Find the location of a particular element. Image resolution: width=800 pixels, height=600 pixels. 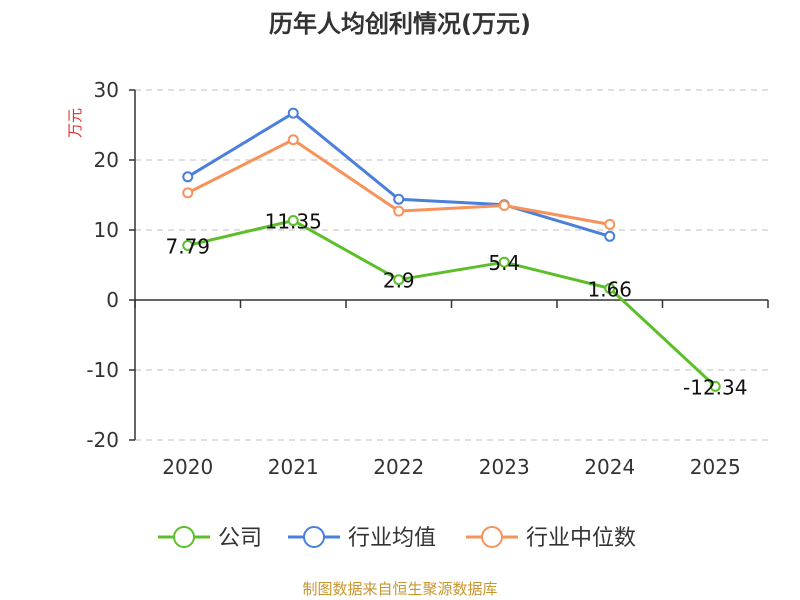

data-label: 1.66 is located at coordinates (609, 289).